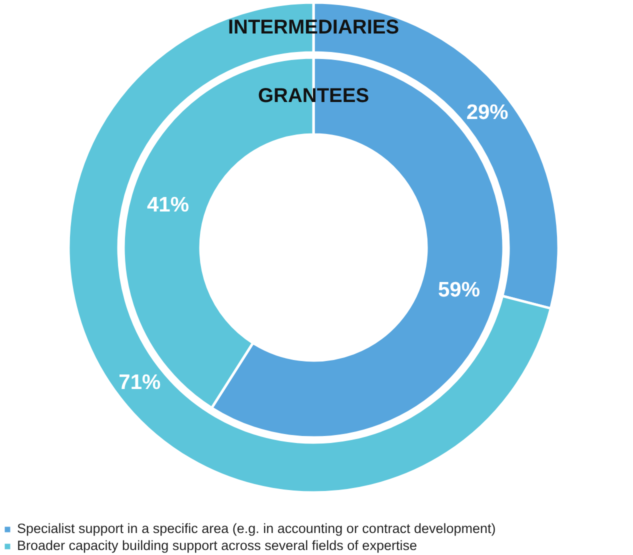 The width and height of the screenshot is (633, 555). What do you see at coordinates (256, 528) in the screenshot?
I see `legend-label: Specialist support in a specific area (e.g. in accounting or contract development)` at bounding box center [256, 528].